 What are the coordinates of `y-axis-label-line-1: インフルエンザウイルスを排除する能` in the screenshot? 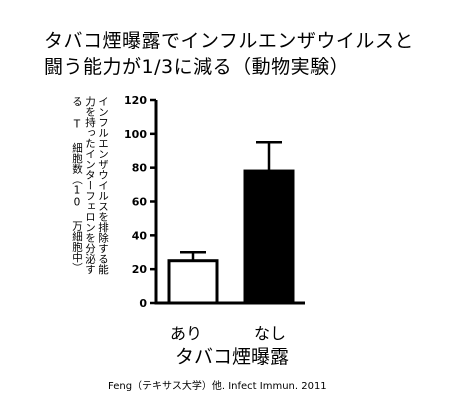 It's located at (103, 185).